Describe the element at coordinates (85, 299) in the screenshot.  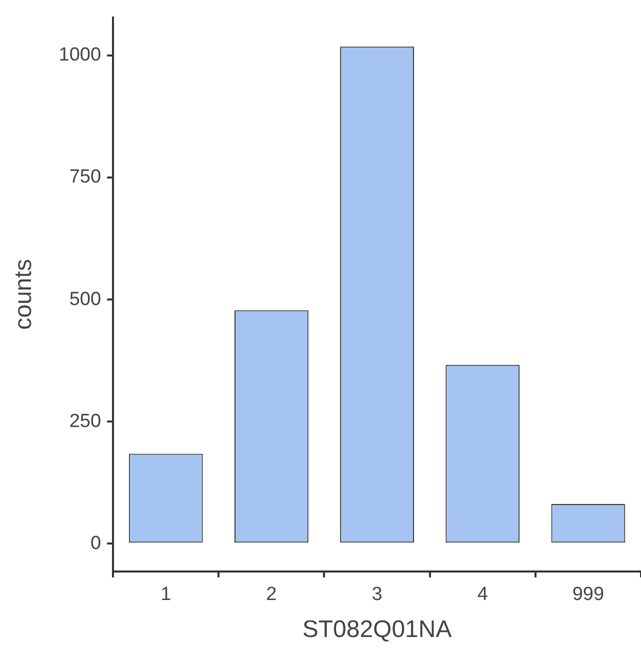
I see `y-tick-label: 500` at that location.